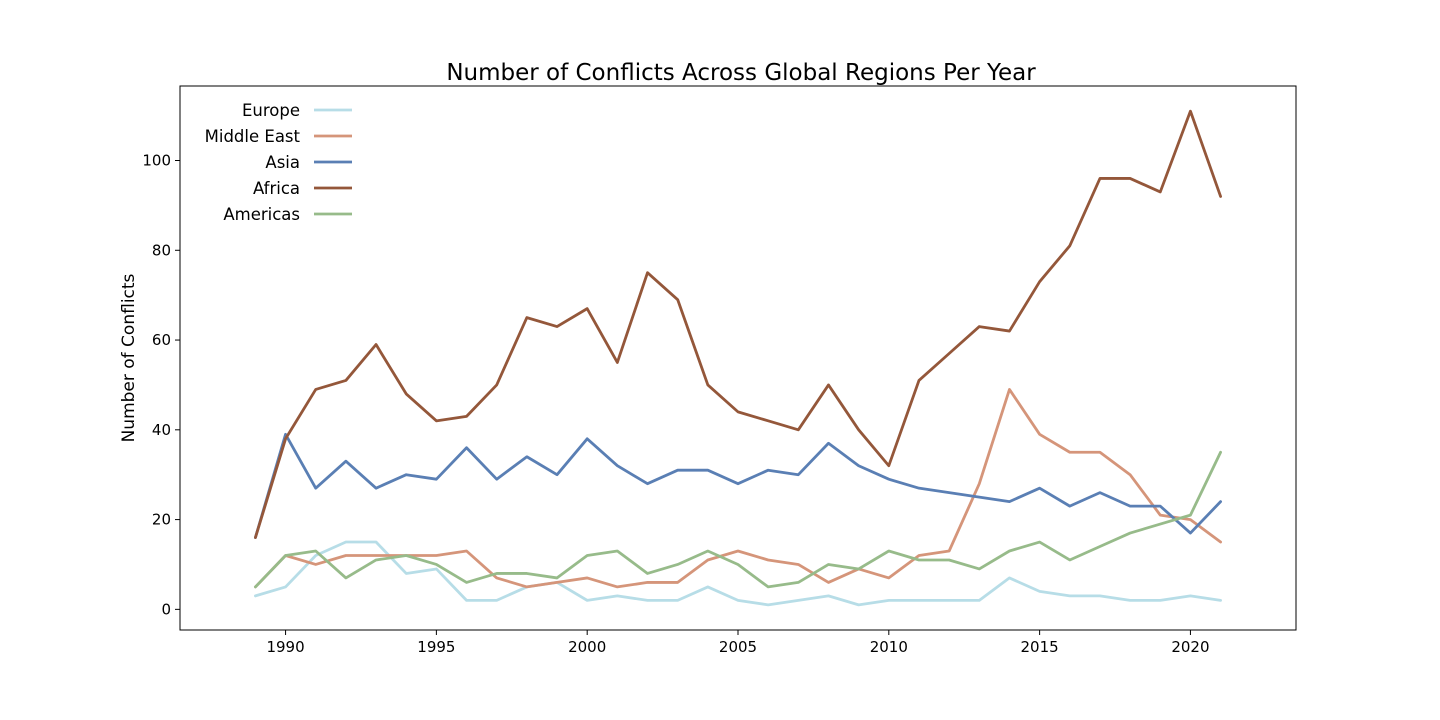 The image size is (1440, 720). Describe the element at coordinates (285, 647) in the screenshot. I see `x-tick-label: 1990` at that location.